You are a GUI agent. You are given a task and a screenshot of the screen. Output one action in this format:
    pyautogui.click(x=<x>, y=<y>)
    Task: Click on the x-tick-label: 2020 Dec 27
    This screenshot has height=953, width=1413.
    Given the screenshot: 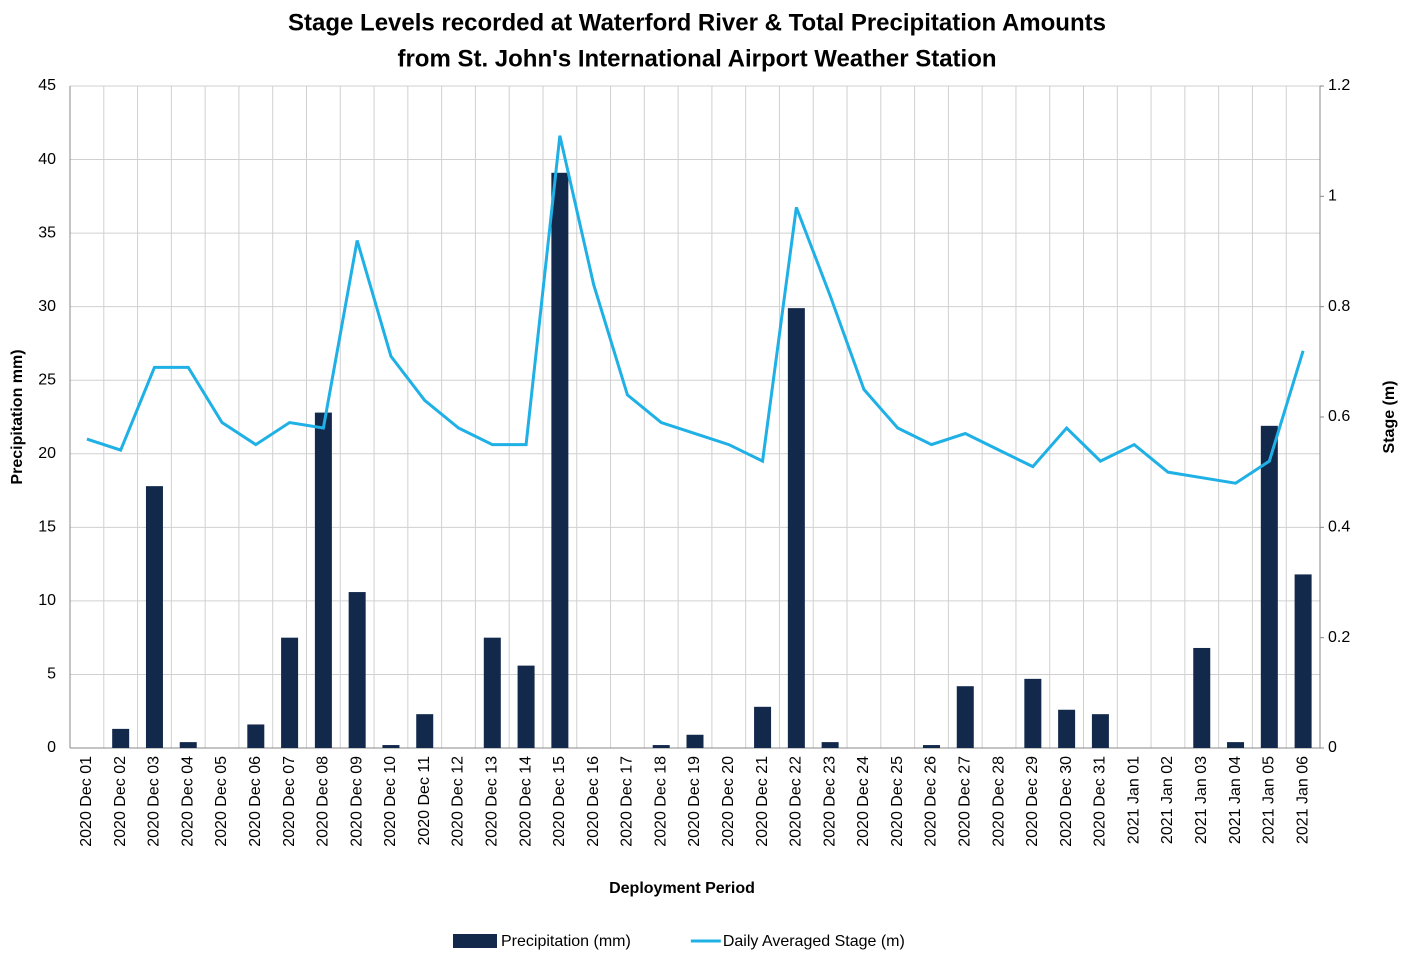 What is the action you would take?
    pyautogui.click(x=964, y=801)
    